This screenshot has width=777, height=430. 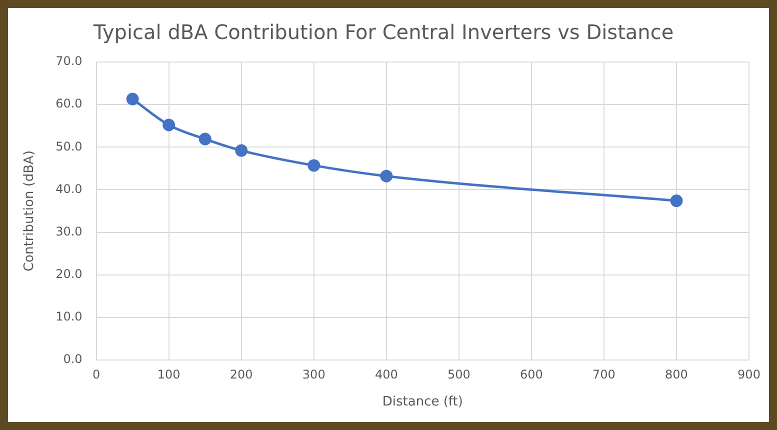 I want to click on x-tick-label: 100, so click(x=168, y=374).